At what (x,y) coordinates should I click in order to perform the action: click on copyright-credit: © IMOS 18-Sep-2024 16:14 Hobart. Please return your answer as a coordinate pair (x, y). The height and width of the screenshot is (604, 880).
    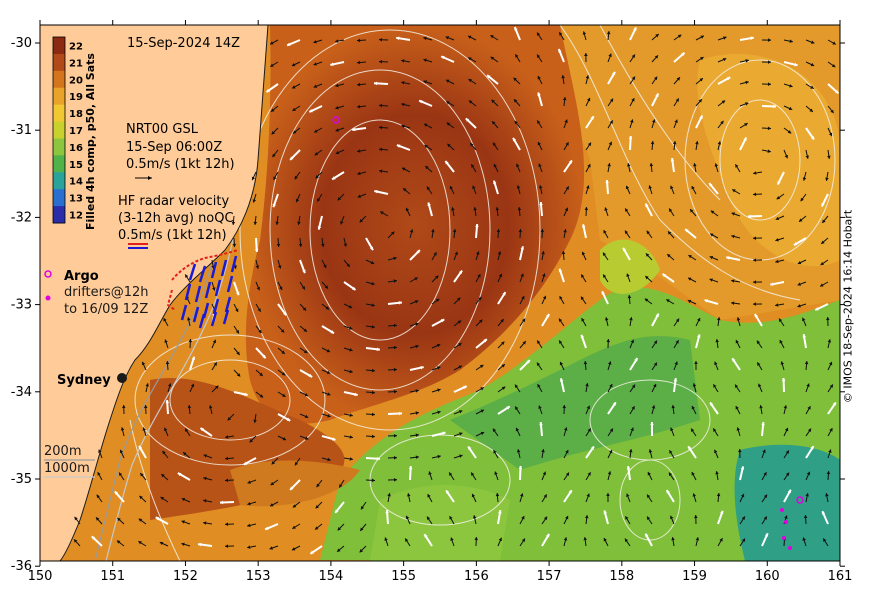
    Looking at the image, I should click on (848, 307).